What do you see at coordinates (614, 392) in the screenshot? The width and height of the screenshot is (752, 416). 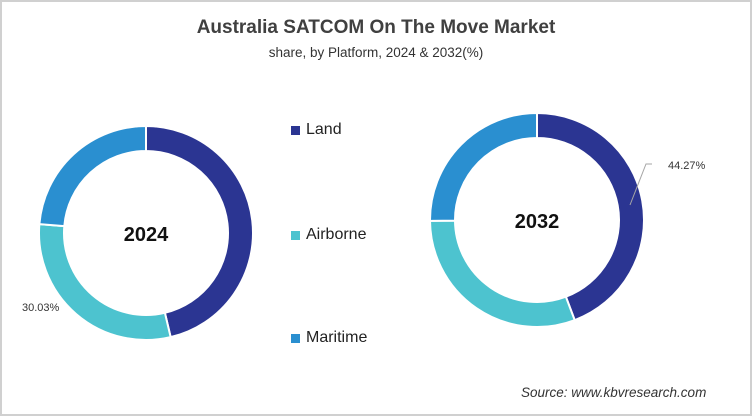 I see `source-note: Source: www.kbvresearch.com` at bounding box center [614, 392].